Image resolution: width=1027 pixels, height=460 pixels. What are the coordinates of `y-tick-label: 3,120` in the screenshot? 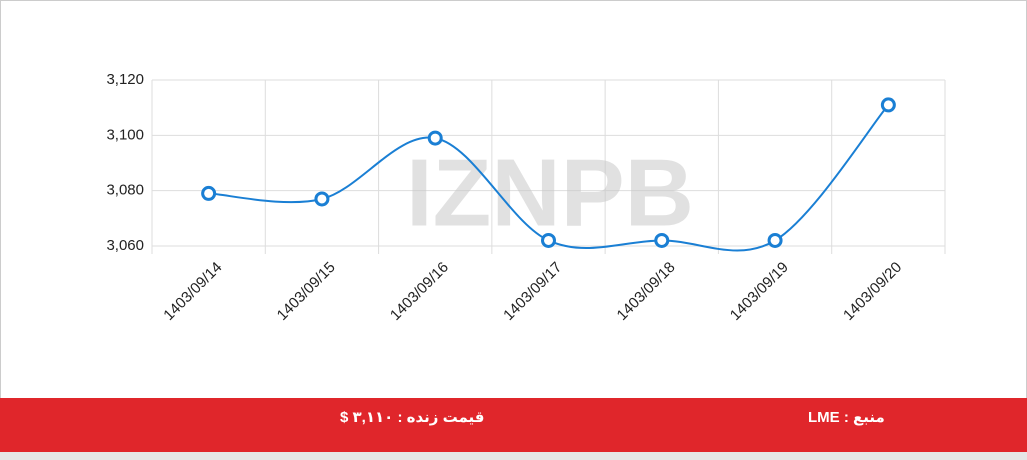 It's located at (125, 79).